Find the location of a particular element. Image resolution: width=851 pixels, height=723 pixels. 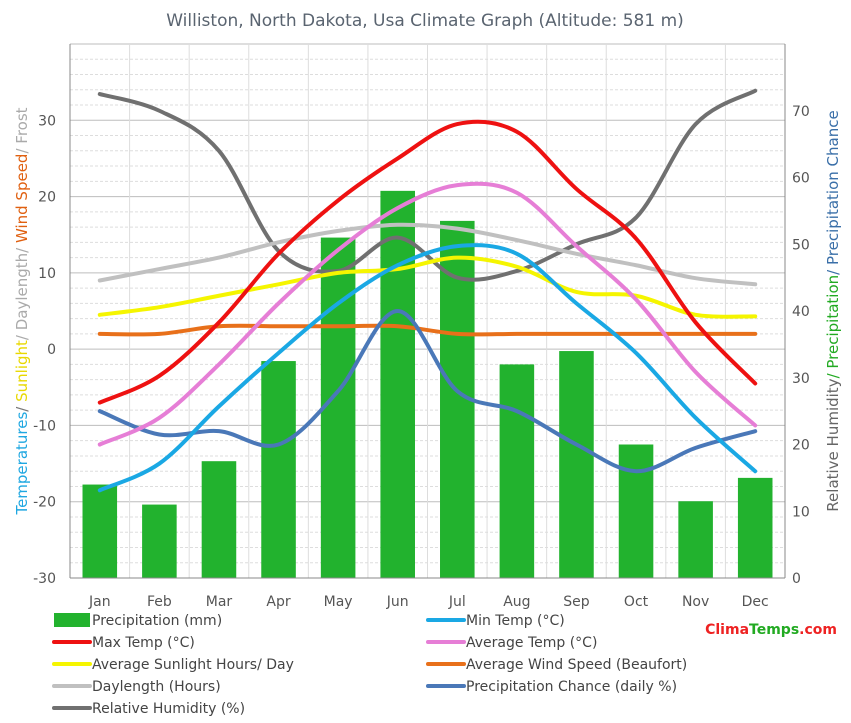

precipitation-bar-nov is located at coordinates (695, 539).